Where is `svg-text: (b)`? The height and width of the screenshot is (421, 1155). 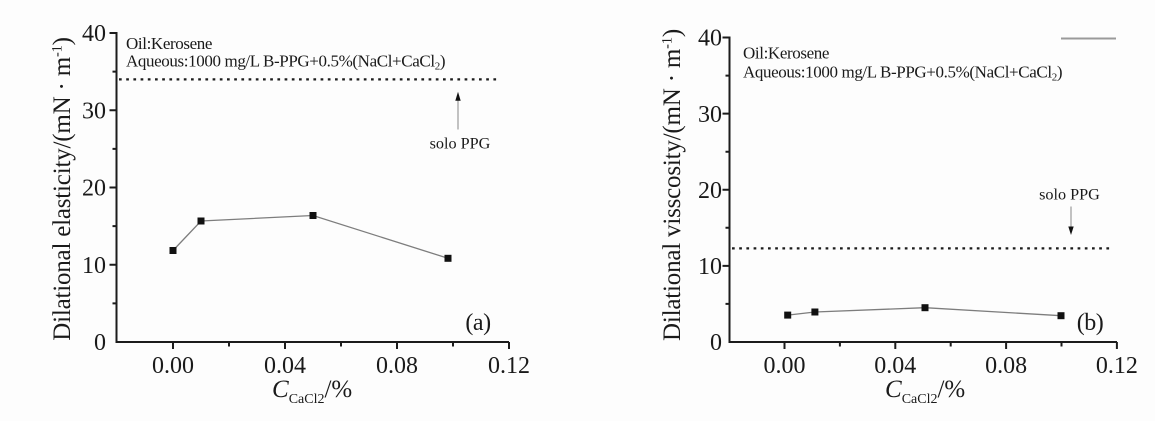
svg-text: (b) is located at coordinates (1090, 323).